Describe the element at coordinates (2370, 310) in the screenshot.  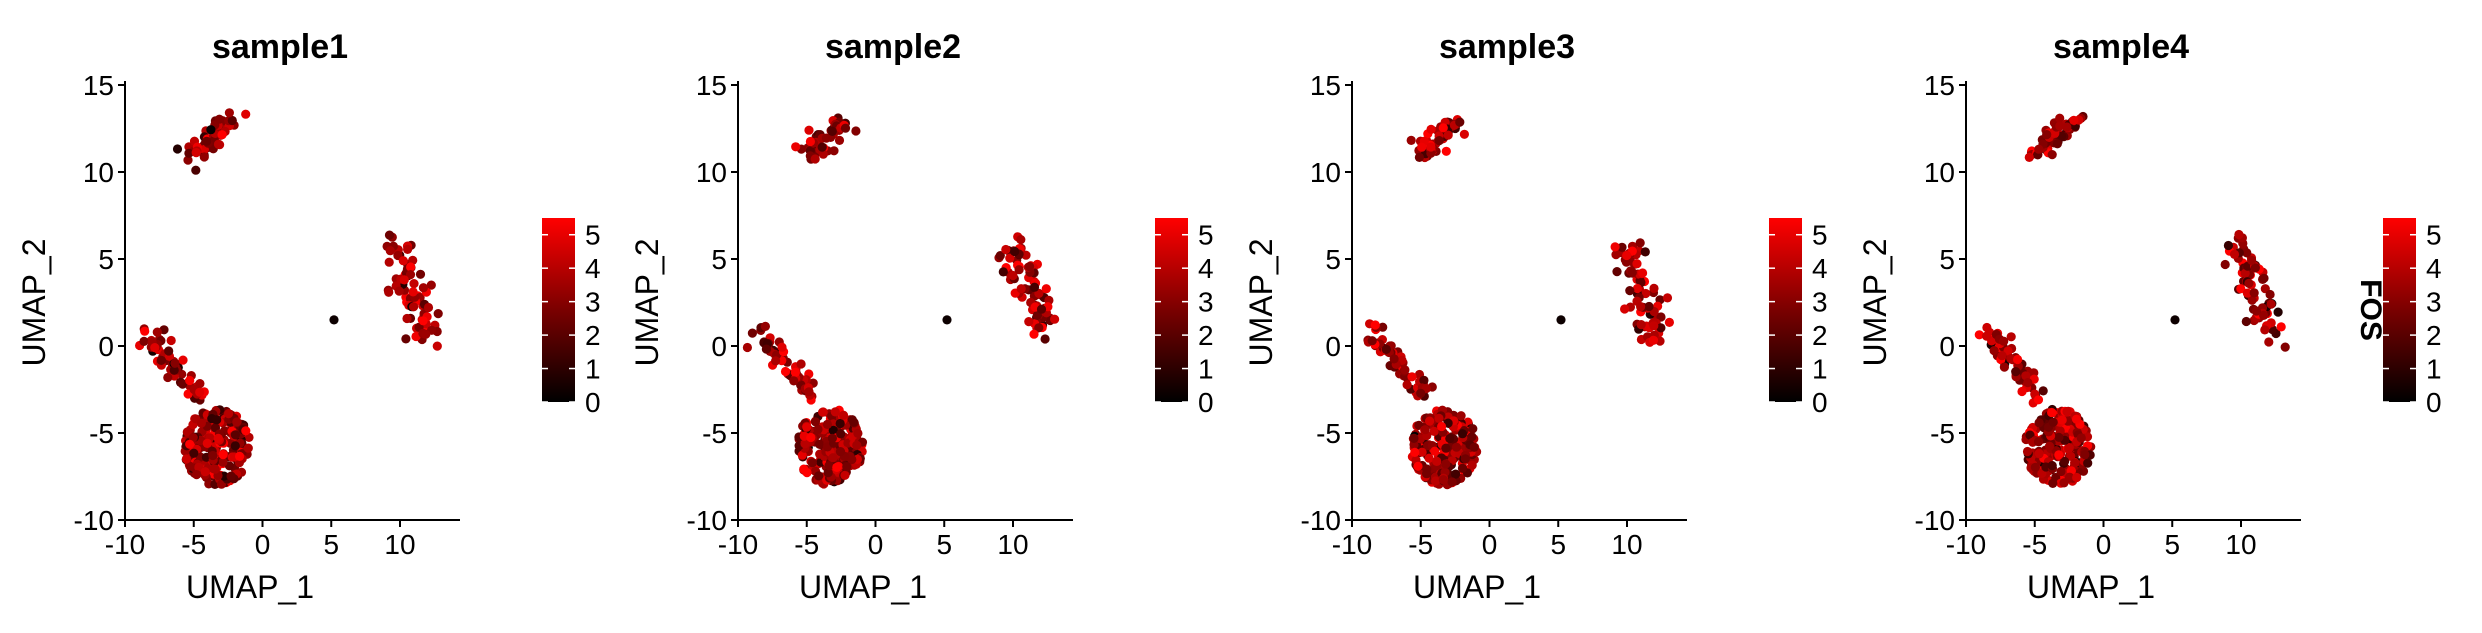
I see `legend-title: FOS` at that location.